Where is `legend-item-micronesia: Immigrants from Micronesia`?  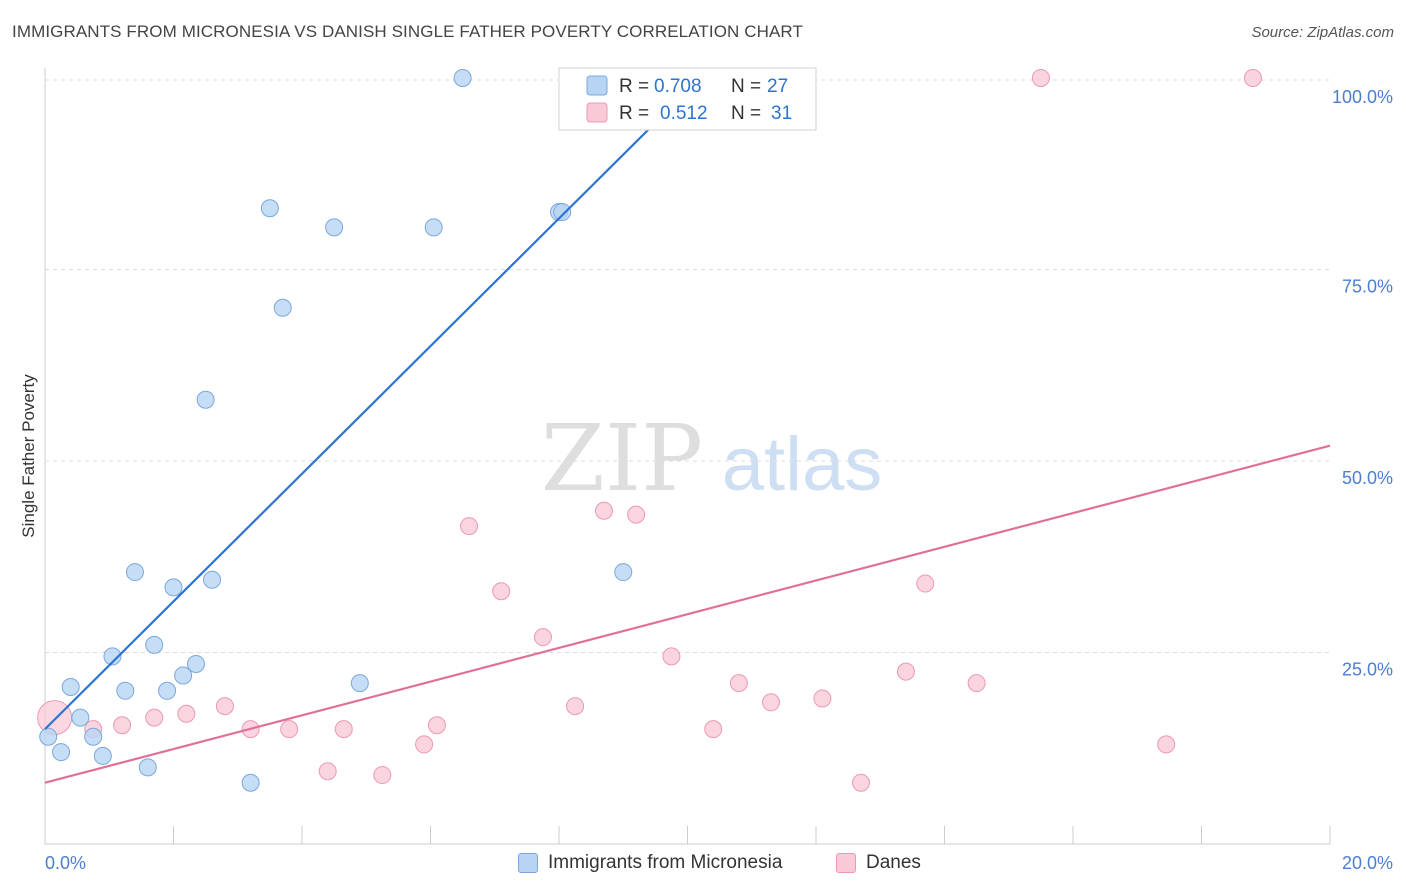 legend-item-micronesia: Immigrants from Micronesia is located at coordinates (650, 863).